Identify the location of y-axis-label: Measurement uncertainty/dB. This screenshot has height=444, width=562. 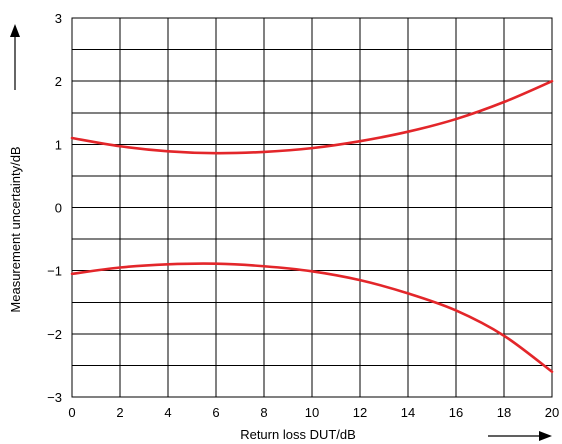
(15, 229).